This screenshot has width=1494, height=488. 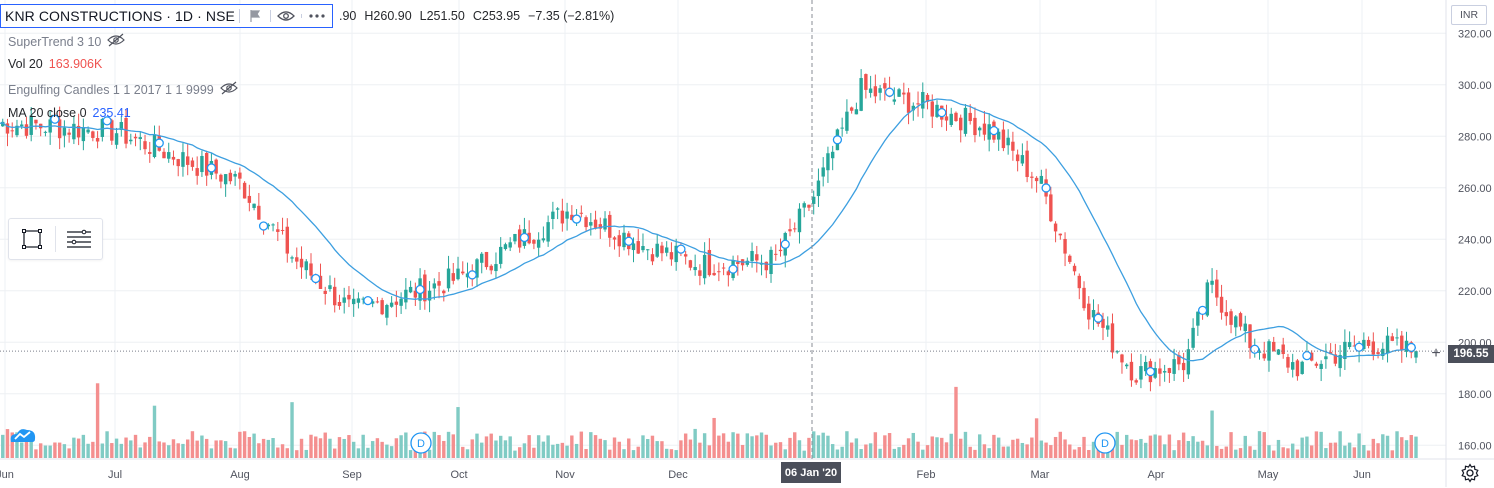 What do you see at coordinates (123, 89) in the screenshot?
I see `engulfing-legend: Engulfing Candles 1 1 2017 1 1 9999` at bounding box center [123, 89].